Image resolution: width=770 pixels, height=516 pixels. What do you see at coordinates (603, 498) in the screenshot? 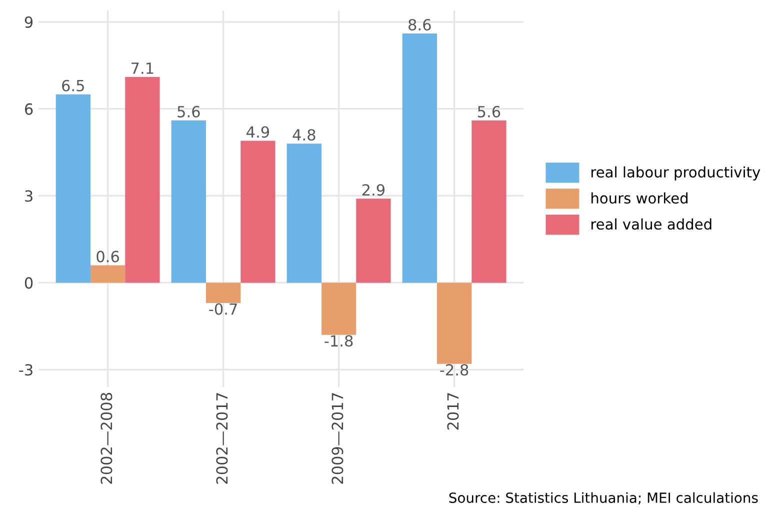
I see `source-note: Source: Statistics Lithuania; MEI calculations` at bounding box center [603, 498].